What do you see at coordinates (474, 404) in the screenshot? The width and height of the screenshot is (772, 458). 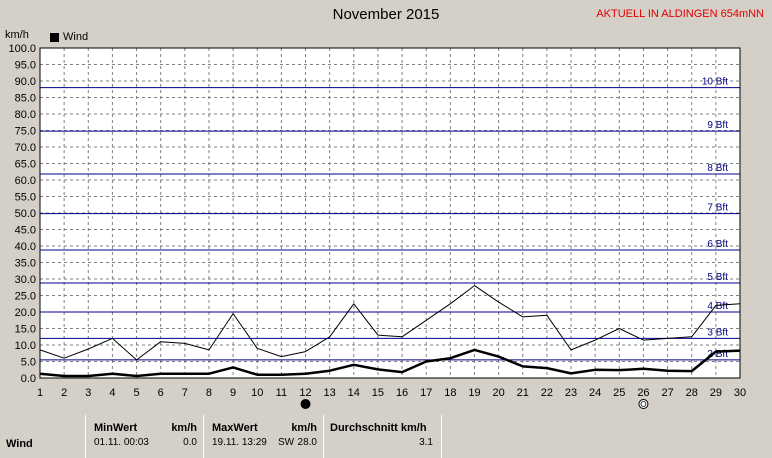 I see `moon-markers` at bounding box center [474, 404].